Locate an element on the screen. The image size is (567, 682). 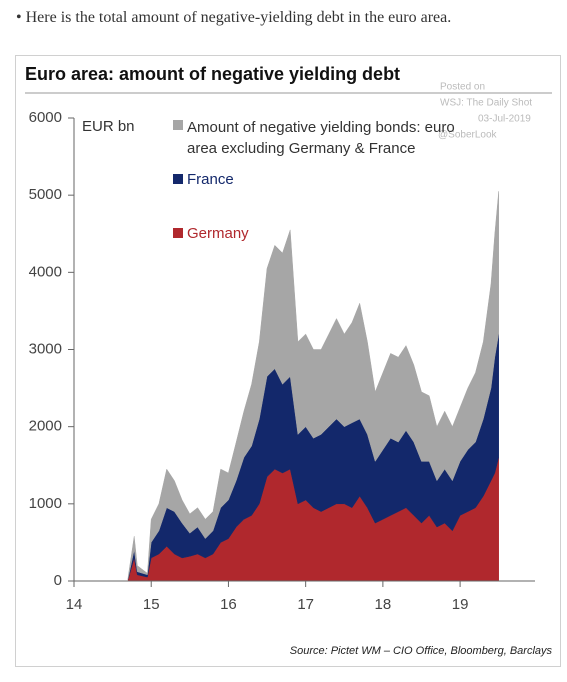
watermark: 03-Jul-2019 is located at coordinates (504, 119).